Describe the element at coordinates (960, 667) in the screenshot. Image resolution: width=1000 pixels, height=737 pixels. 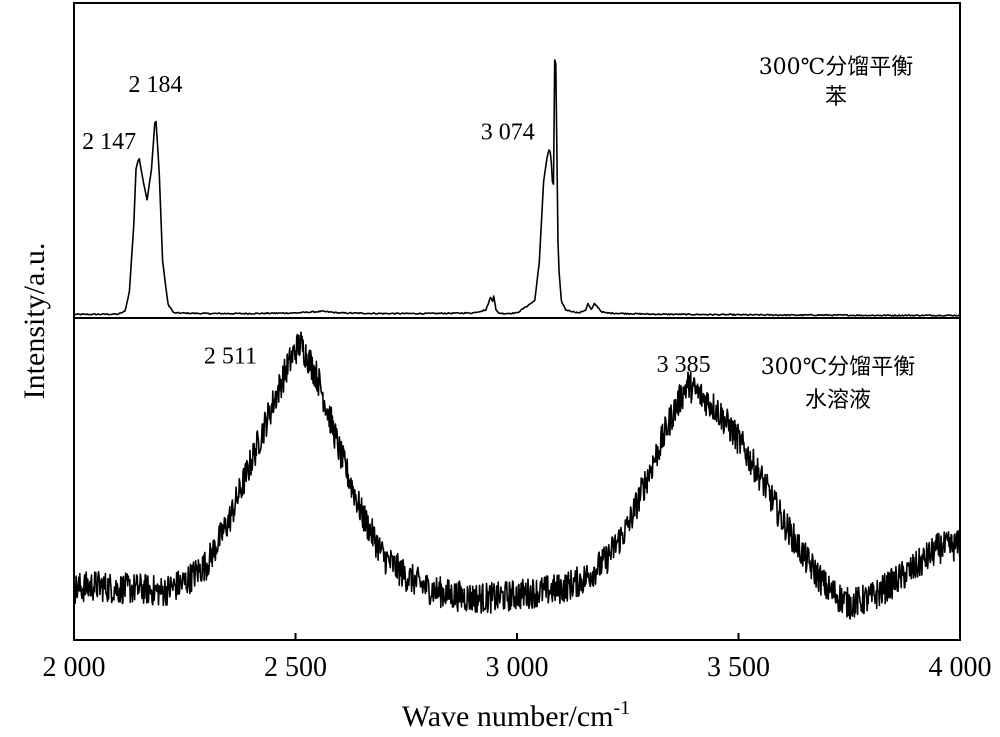
I see `x-tick-label: 4 000` at that location.